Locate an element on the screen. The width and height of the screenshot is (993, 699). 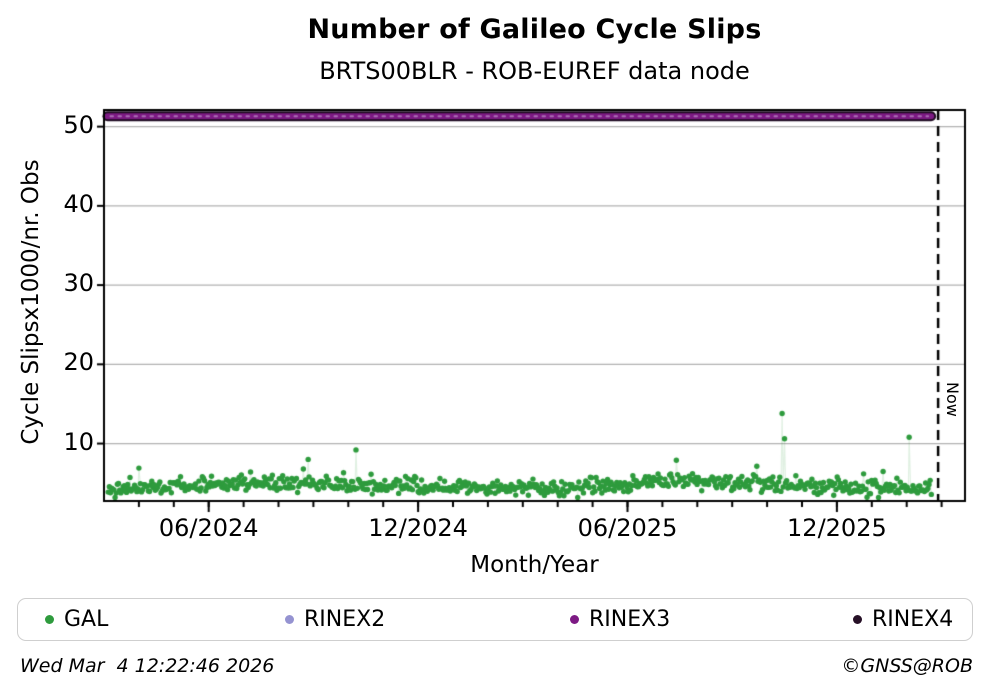
rinex3-marker-icon is located at coordinates (574, 619).